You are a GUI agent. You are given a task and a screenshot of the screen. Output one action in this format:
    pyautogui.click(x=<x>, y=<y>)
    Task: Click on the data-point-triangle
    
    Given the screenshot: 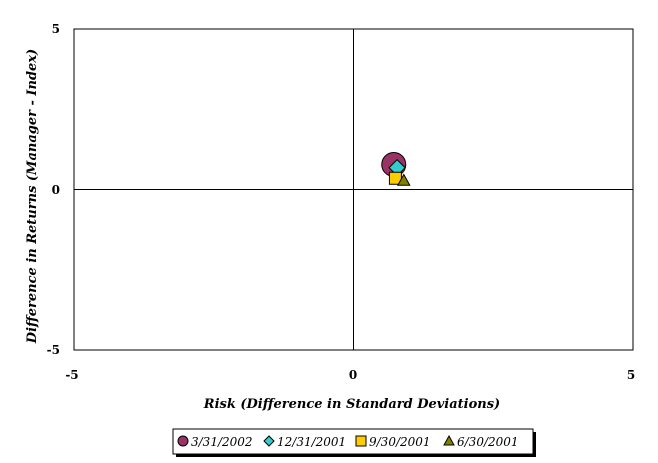 What is the action you would take?
    pyautogui.click(x=403, y=179)
    